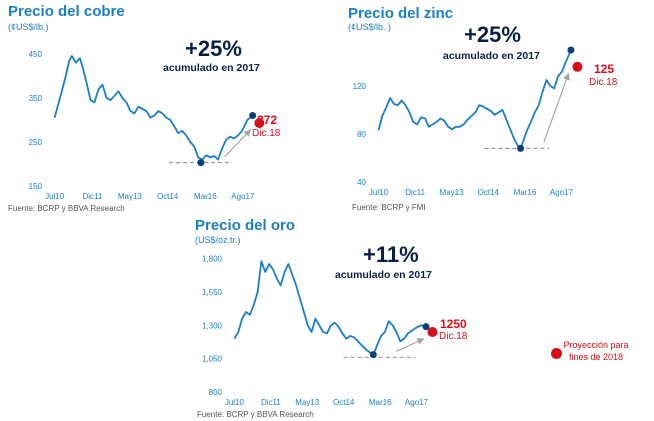 This screenshot has width=654, height=421. What do you see at coordinates (604, 69) in the screenshot?
I see `projection-value: 125` at bounding box center [604, 69].